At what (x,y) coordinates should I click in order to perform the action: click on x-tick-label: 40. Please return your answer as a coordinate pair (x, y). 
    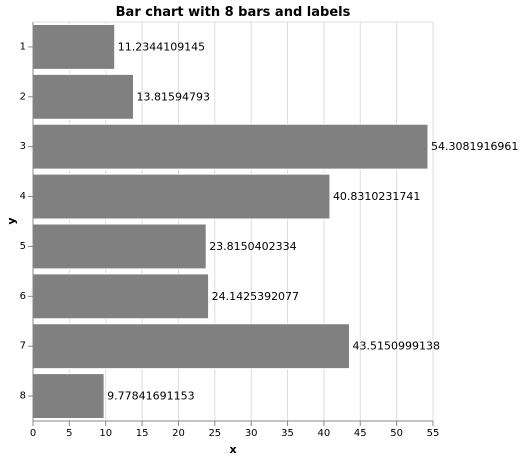
    Looking at the image, I should click on (324, 433).